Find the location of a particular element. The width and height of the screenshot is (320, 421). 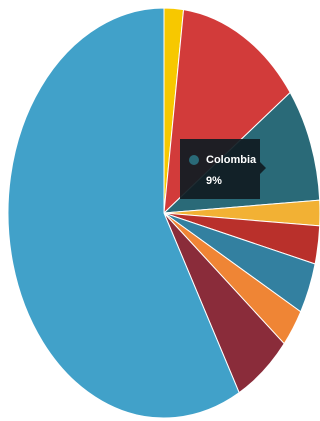

tooltip-marker is located at coordinates (194, 160).